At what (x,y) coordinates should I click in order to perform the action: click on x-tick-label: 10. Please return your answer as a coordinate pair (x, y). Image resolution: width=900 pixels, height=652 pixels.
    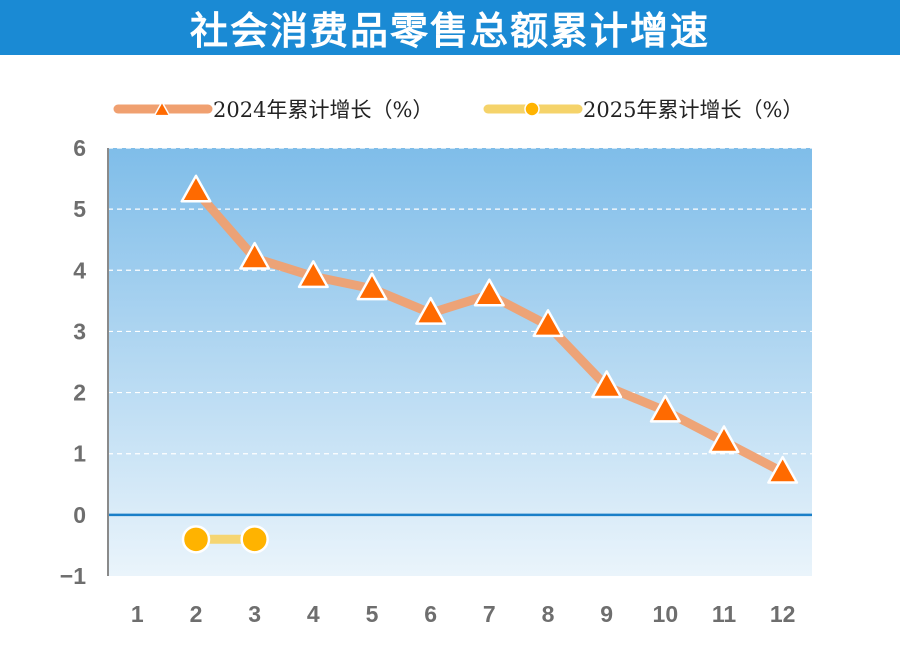
    Looking at the image, I should click on (666, 614).